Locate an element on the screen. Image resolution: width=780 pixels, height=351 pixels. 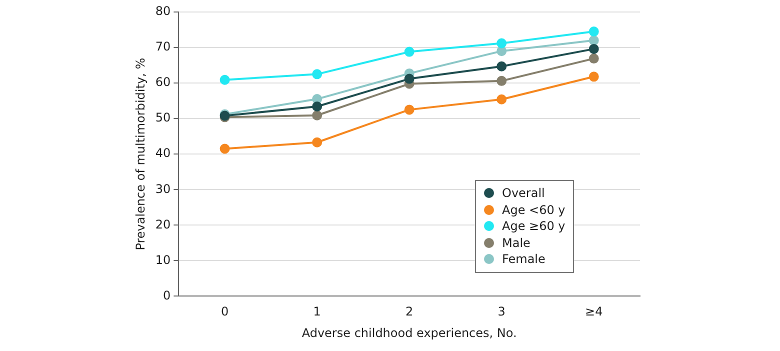
x-tick-label: 3 is located at coordinates (502, 311).